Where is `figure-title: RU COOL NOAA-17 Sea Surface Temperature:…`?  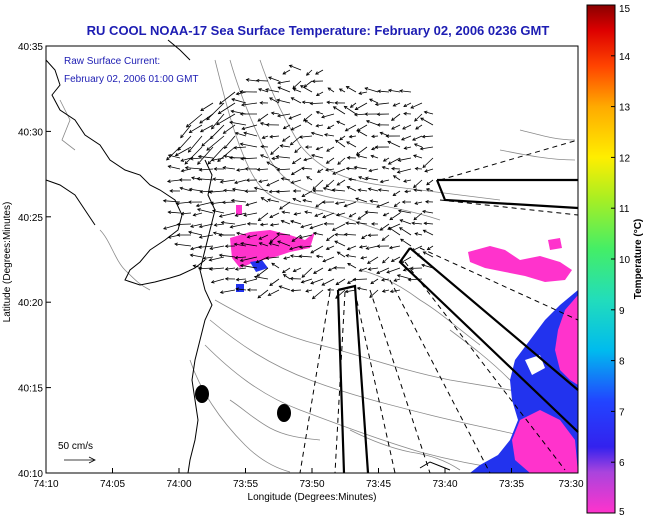
figure-title: RU COOL NOAA-17 Sea Surface Temperature:… is located at coordinates (318, 30).